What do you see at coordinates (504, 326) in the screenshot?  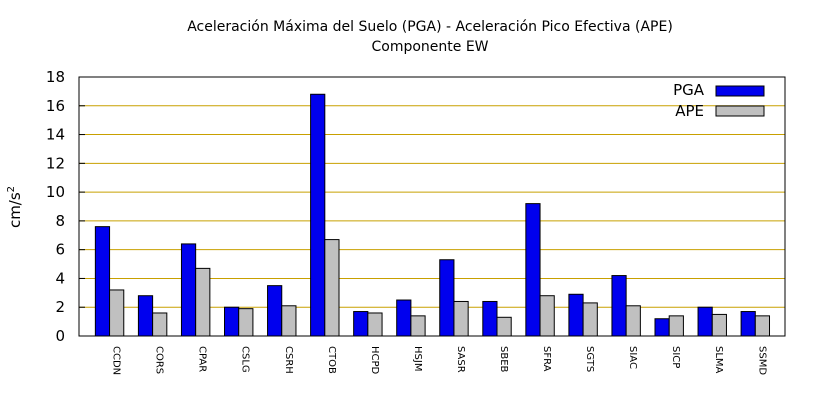 I see `bar-ape-sbeb` at bounding box center [504, 326].